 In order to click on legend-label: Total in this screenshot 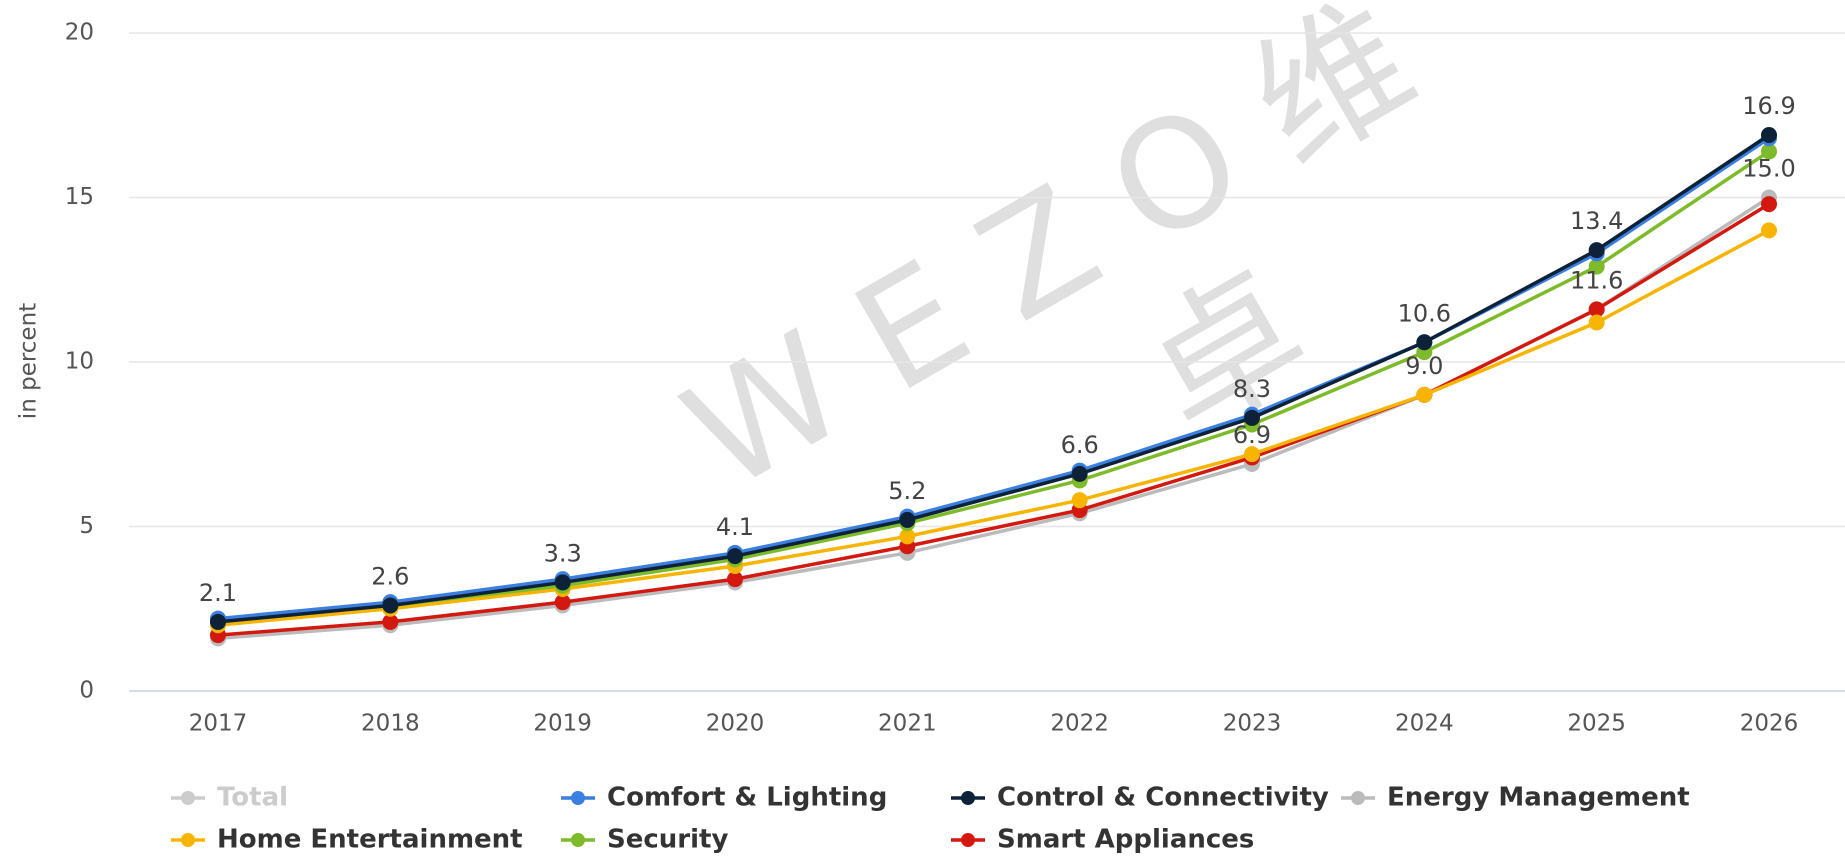, I will do `click(252, 798)`.